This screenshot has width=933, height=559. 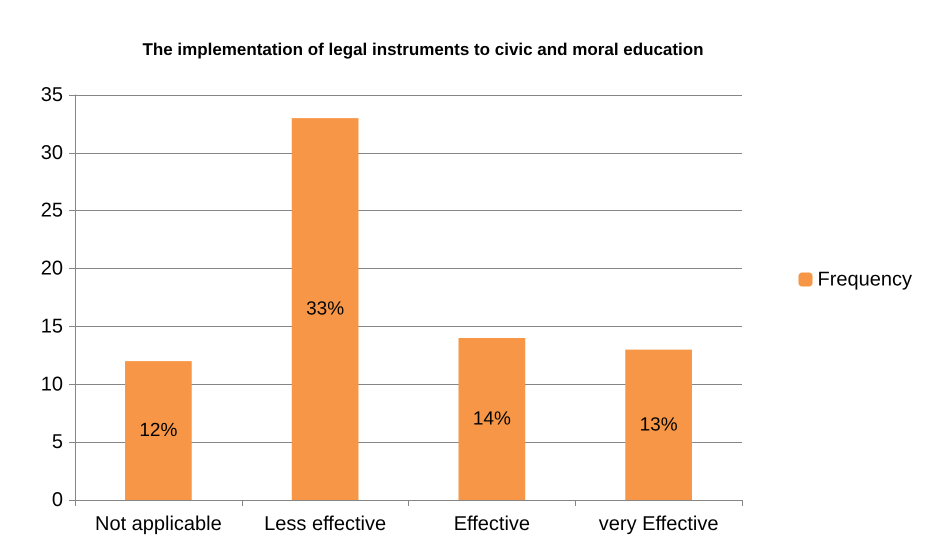 I want to click on data-label: 12%, so click(x=158, y=431).